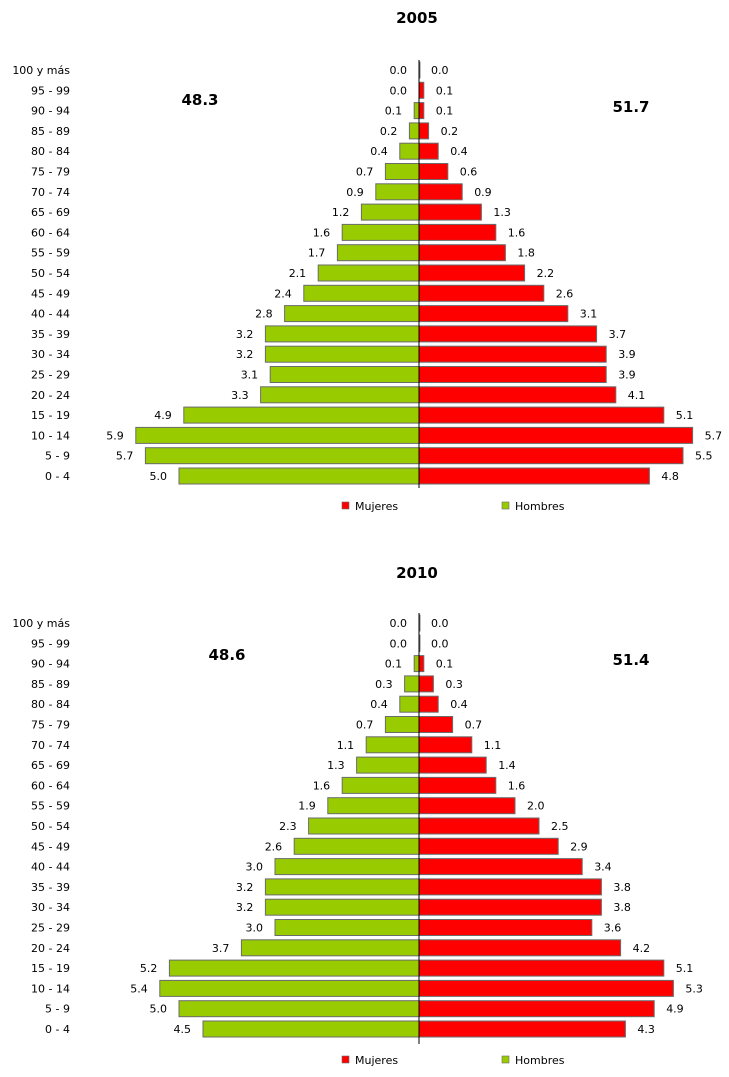 The width and height of the screenshot is (729, 1077). Describe the element at coordinates (507, 765) in the screenshot. I see `value-label-mujeres: 1.4` at that location.